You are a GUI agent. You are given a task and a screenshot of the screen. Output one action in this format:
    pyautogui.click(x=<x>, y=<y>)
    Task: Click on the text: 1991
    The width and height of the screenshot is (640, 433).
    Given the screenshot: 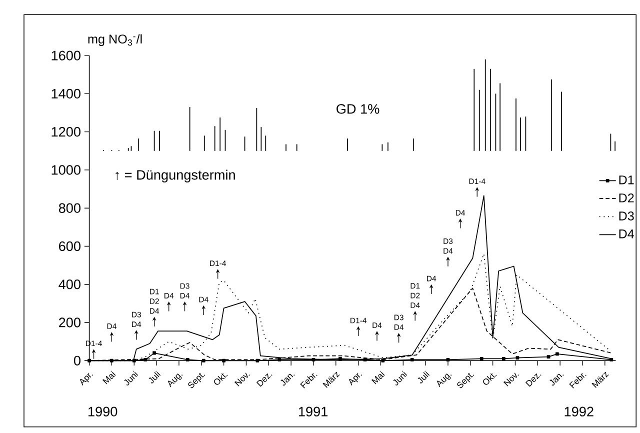 What is the action you would take?
    pyautogui.click(x=313, y=411)
    